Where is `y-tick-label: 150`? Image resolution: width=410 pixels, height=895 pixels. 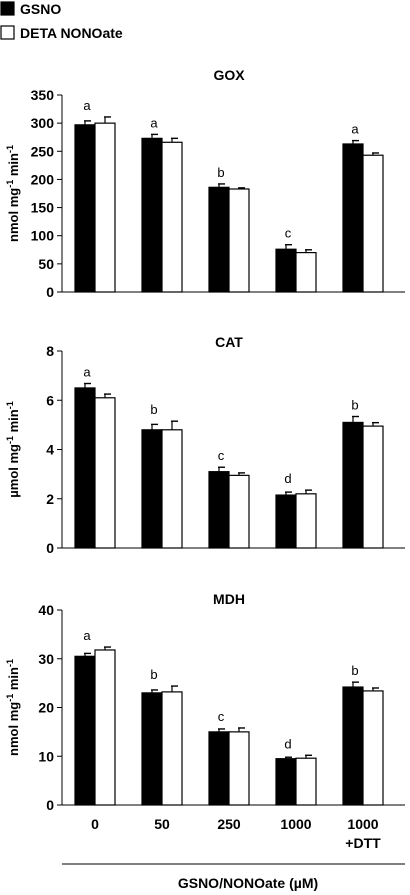
y-tick-label: 150 is located at coordinates (43, 208).